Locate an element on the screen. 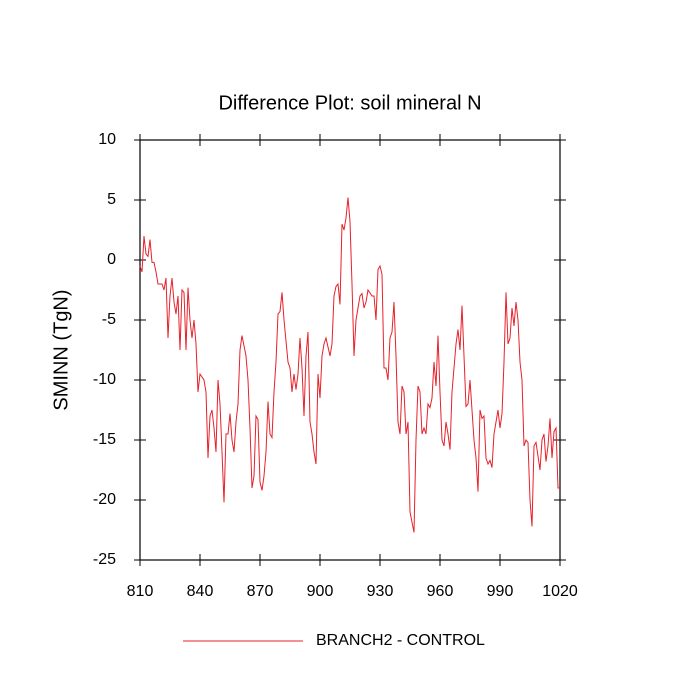 The width and height of the screenshot is (700, 700). chart-title: Difference Plot: soil mineral N is located at coordinates (349, 103).